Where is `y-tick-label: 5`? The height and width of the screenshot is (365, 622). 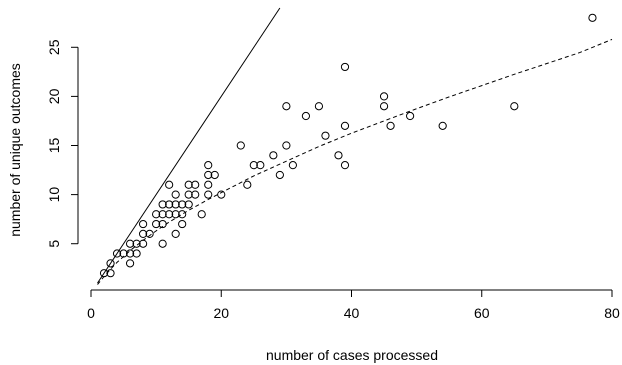
y-tick-label: 5 is located at coordinates (54, 244).